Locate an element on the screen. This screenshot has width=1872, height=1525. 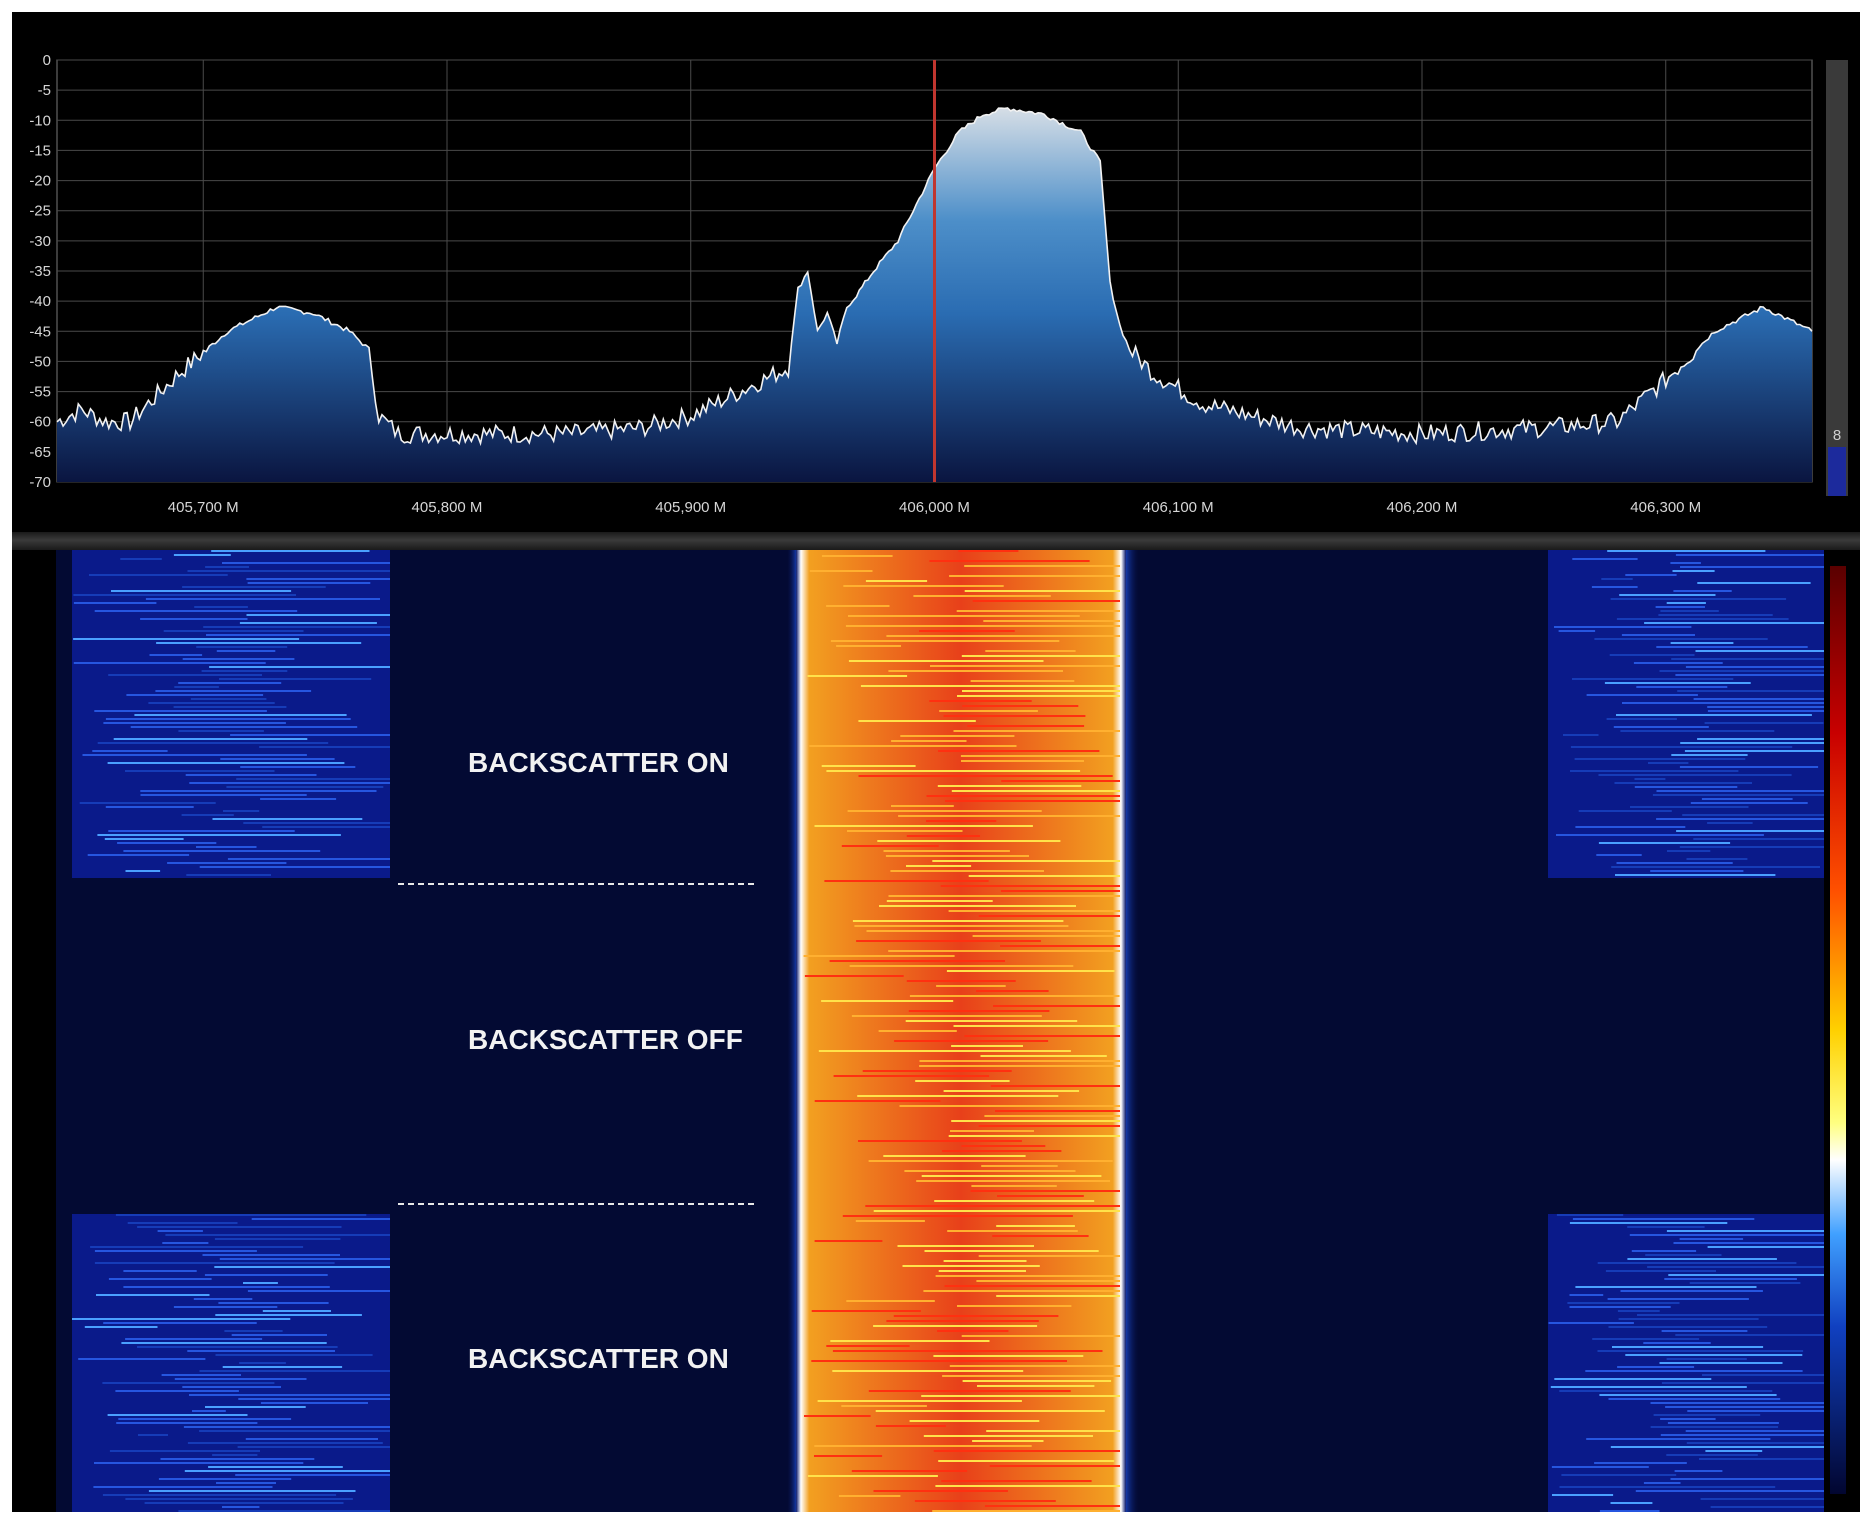
colormap-scale-bar is located at coordinates (1838, 1030).